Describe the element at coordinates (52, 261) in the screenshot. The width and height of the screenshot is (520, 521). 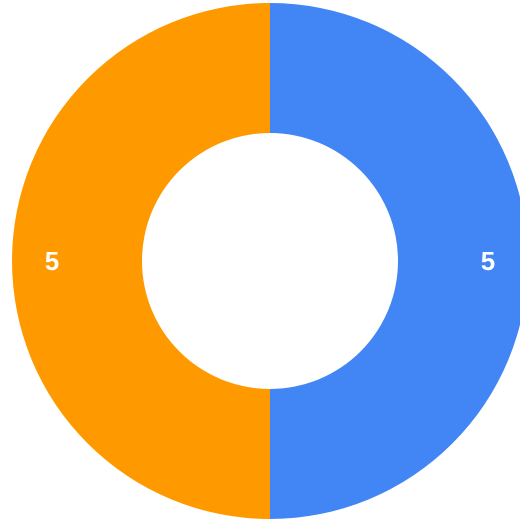
I see `slice-label-2: 5` at that location.